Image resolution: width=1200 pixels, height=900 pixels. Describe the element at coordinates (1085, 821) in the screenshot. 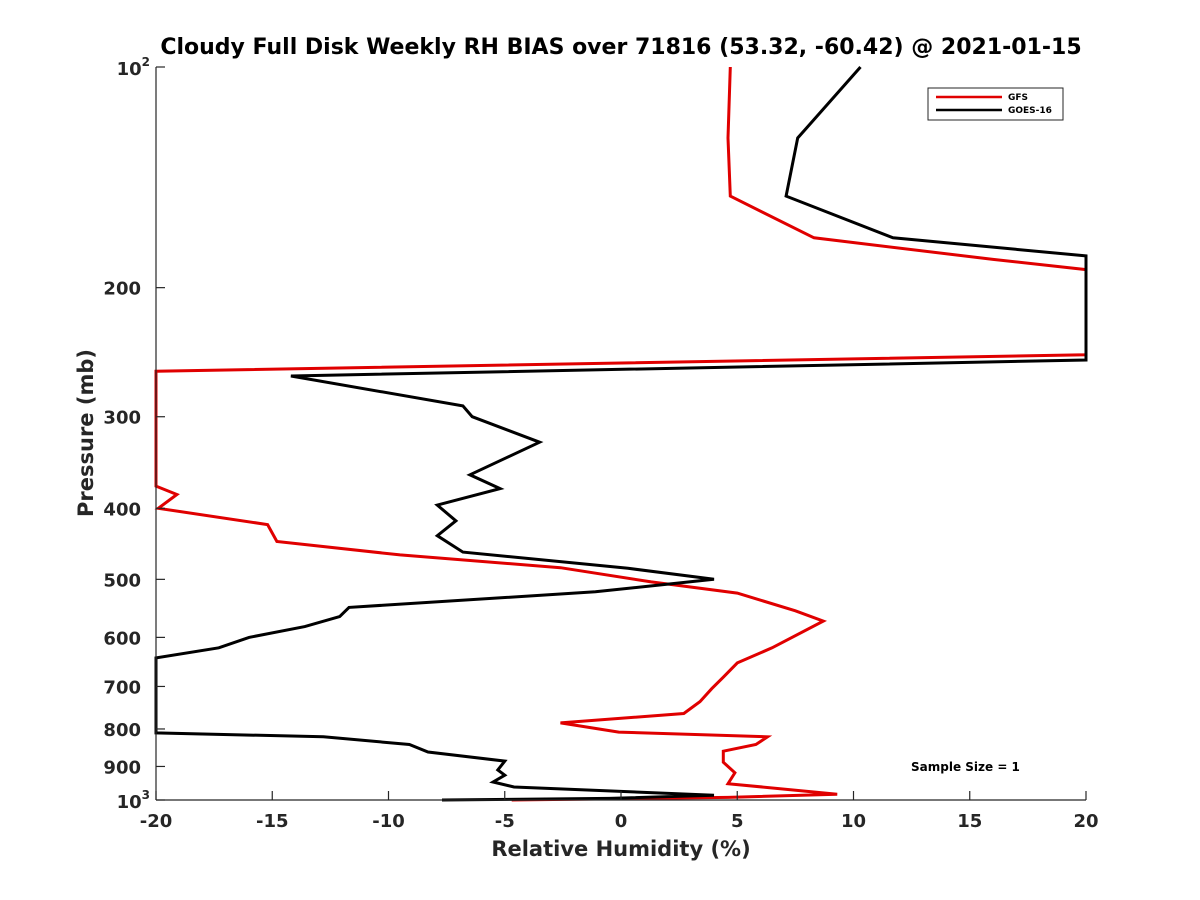

I see `x-tick-label: 20` at that location.